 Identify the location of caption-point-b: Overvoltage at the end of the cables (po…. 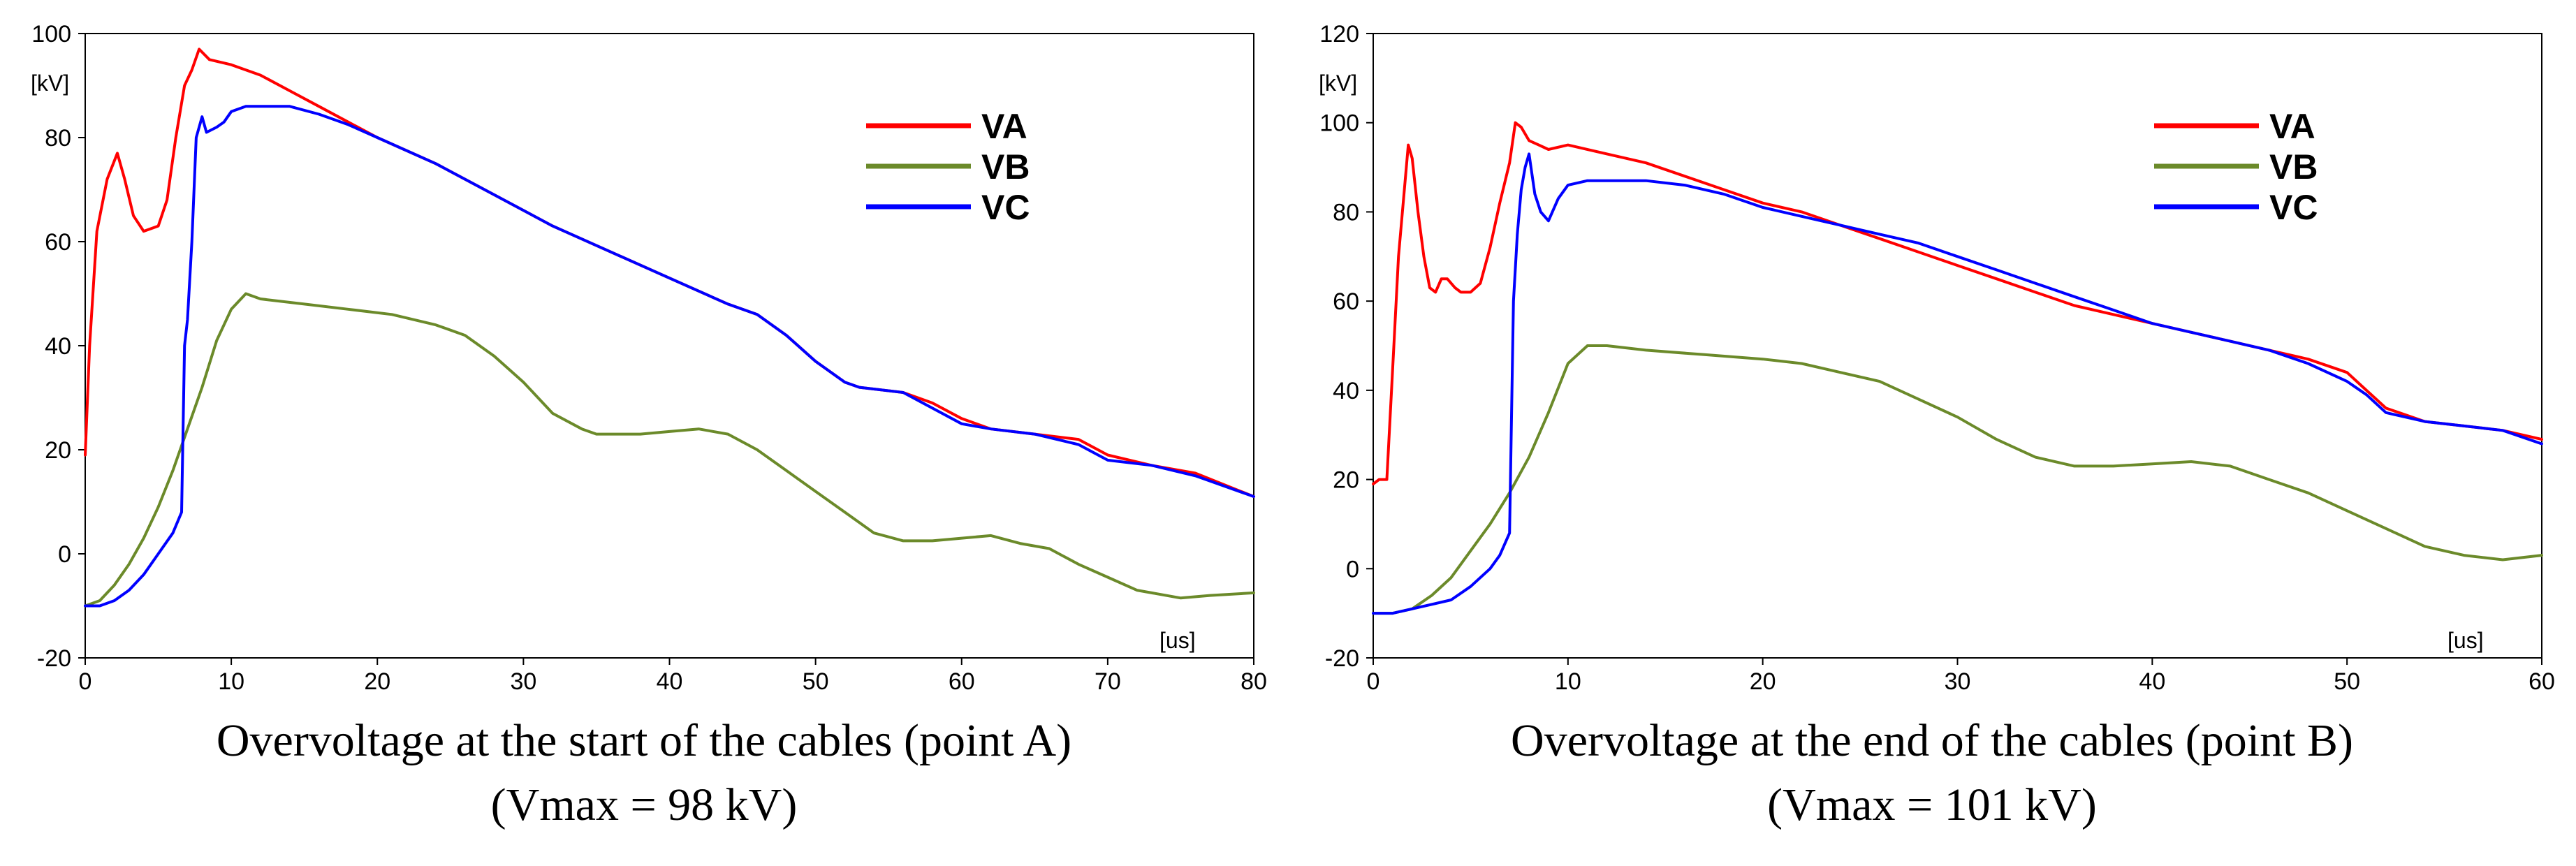
(1932, 773).